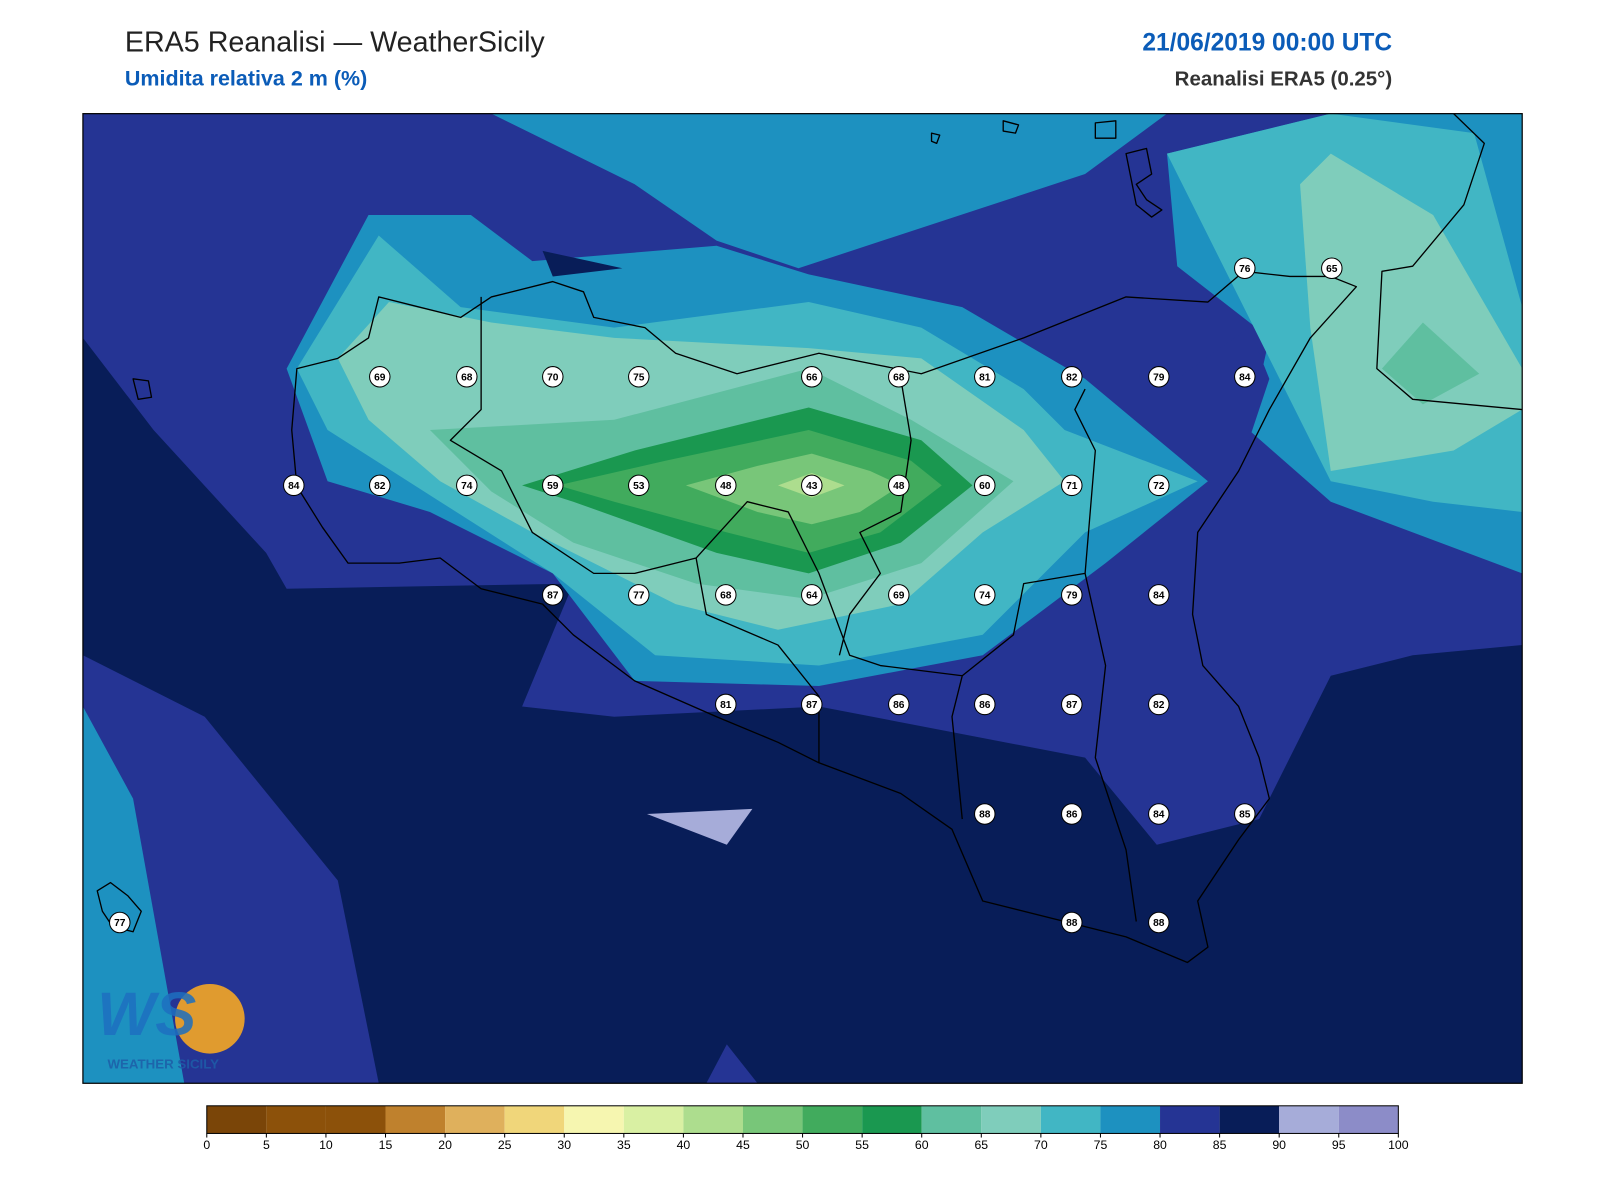  Describe the element at coordinates (1398, 1145) in the screenshot. I see `colorbar-tick-label: 100` at that location.